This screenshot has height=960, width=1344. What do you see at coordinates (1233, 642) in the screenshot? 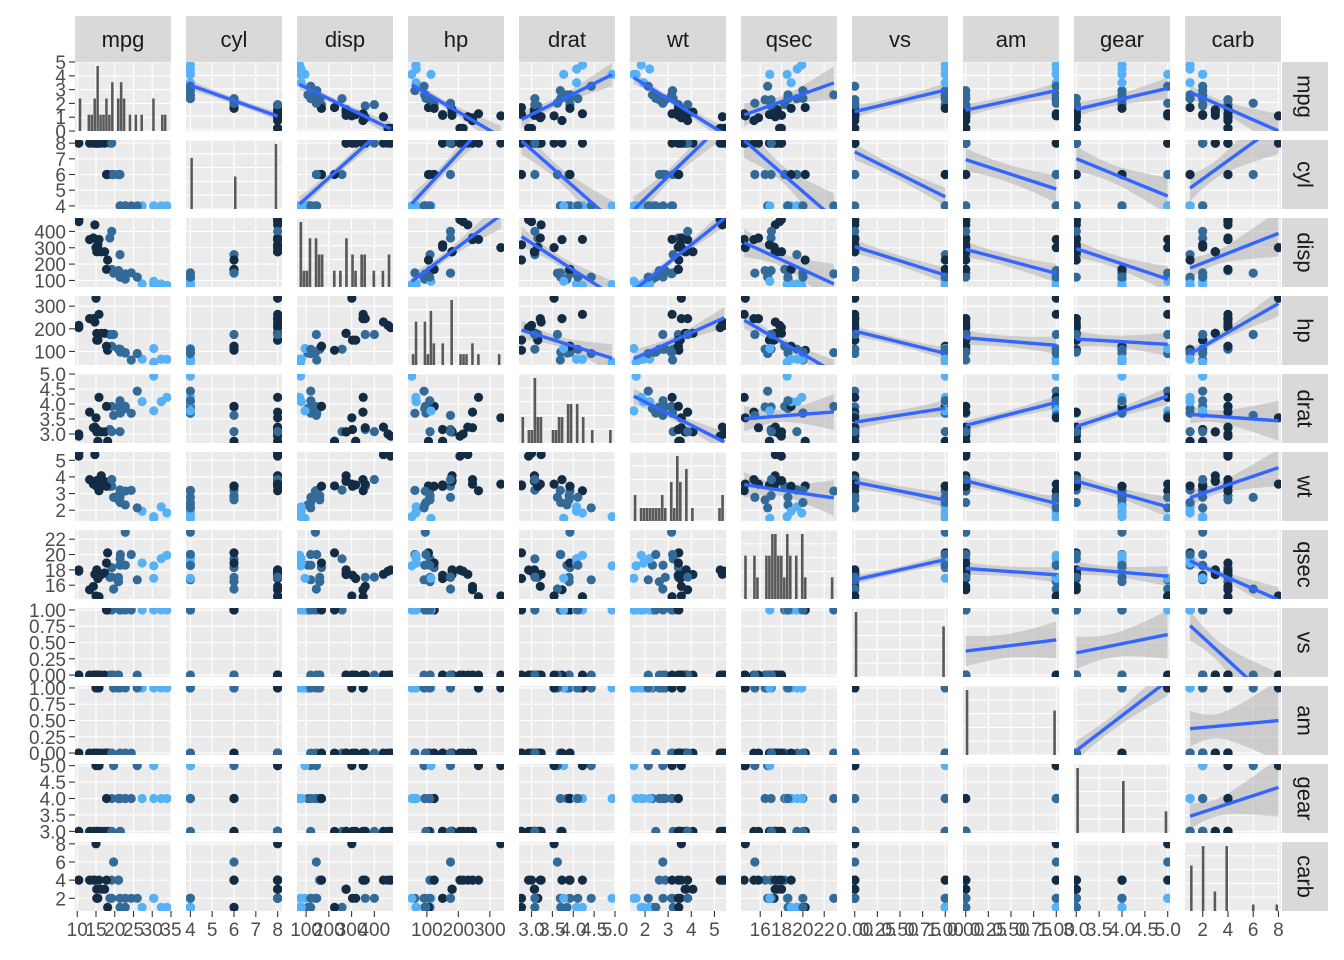
I see `panel-vs-carb` at bounding box center [1233, 642].